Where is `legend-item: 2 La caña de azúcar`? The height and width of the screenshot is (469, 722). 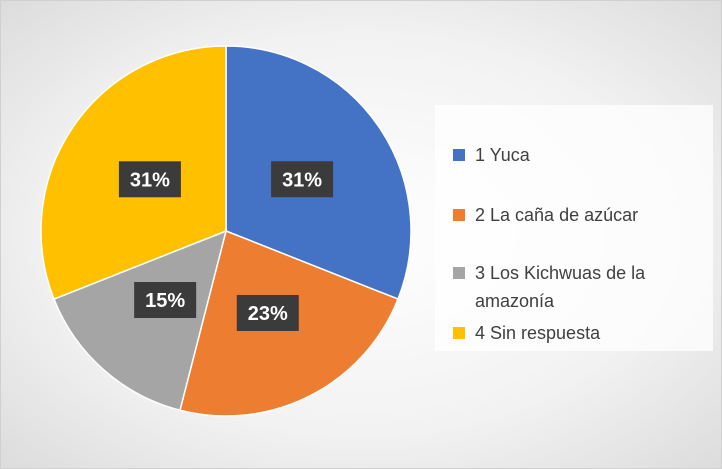
legend-item: 2 La caña de azúcar is located at coordinates (570, 215).